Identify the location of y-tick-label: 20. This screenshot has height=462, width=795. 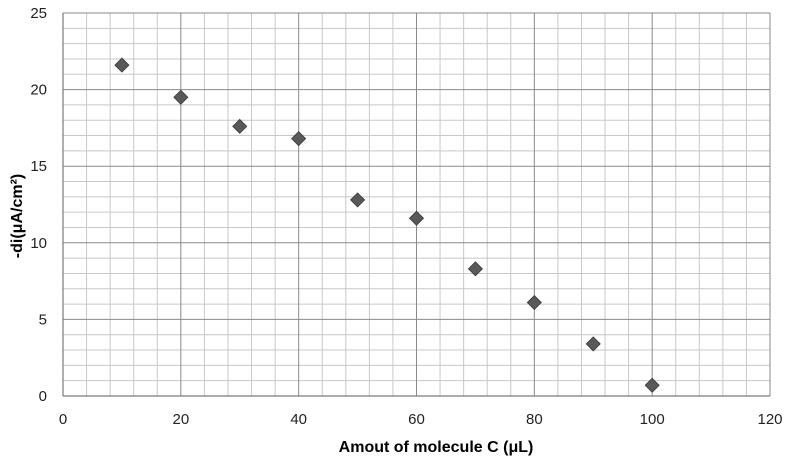
(38, 90).